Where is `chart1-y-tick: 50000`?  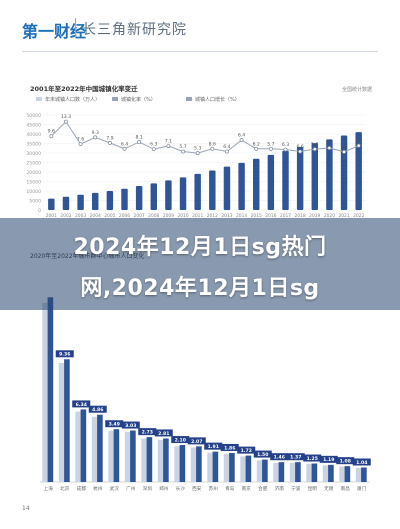
chart1-y-tick: 50000 is located at coordinates (33, 116).